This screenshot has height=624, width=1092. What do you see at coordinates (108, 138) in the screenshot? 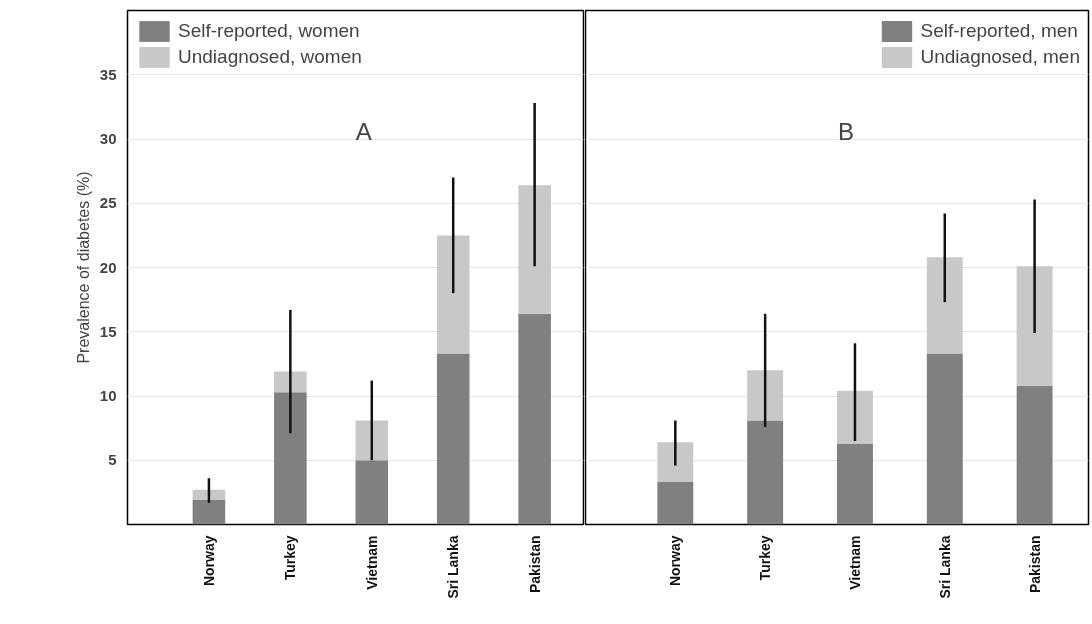
I see `y-tick-label: 30` at bounding box center [108, 138].